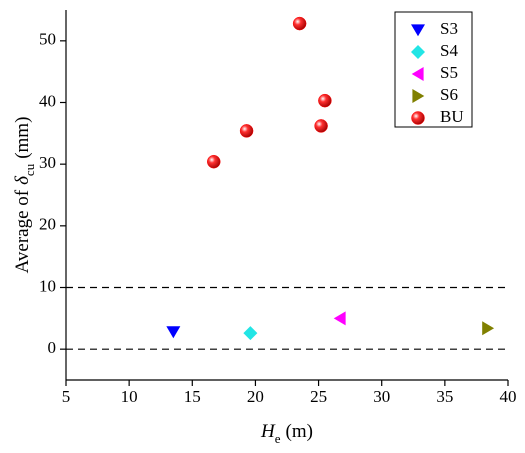  What do you see at coordinates (22, 180) in the screenshot?
I see `y-label-main: δ` at bounding box center [22, 180].